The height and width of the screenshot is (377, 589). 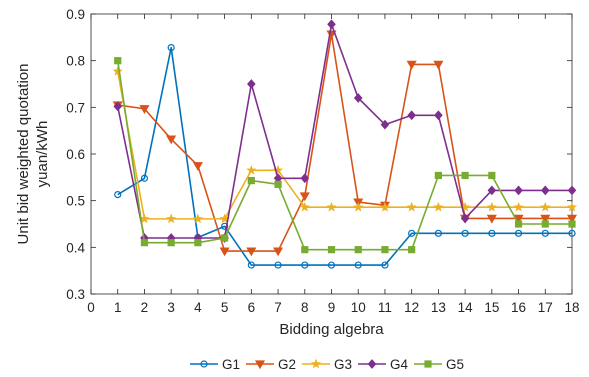 What do you see at coordinates (75, 201) in the screenshot?
I see `y-tick-label: 0.5` at bounding box center [75, 201].